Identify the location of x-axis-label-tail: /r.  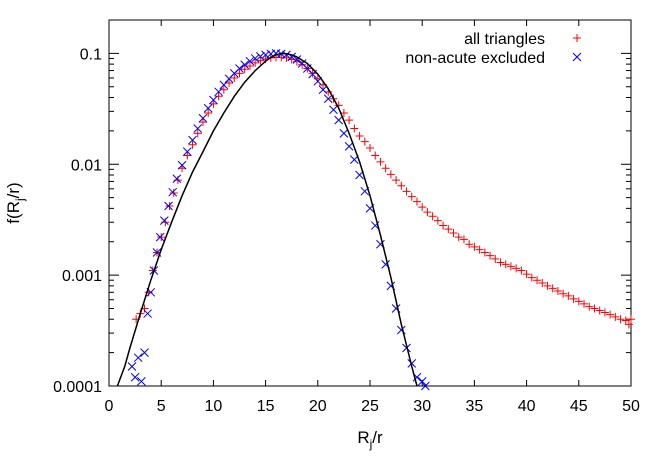
(377, 437).